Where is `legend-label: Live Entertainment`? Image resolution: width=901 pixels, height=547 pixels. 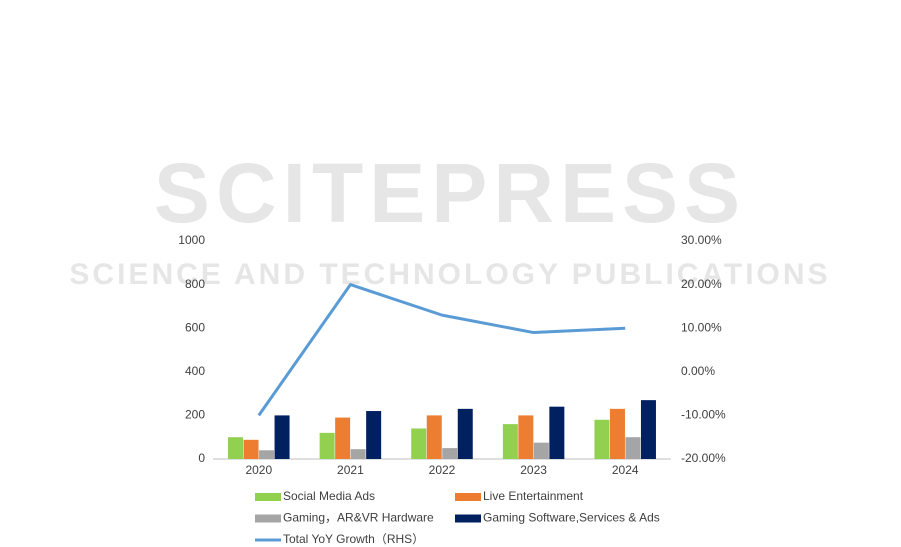 legend-label: Live Entertainment is located at coordinates (533, 496).